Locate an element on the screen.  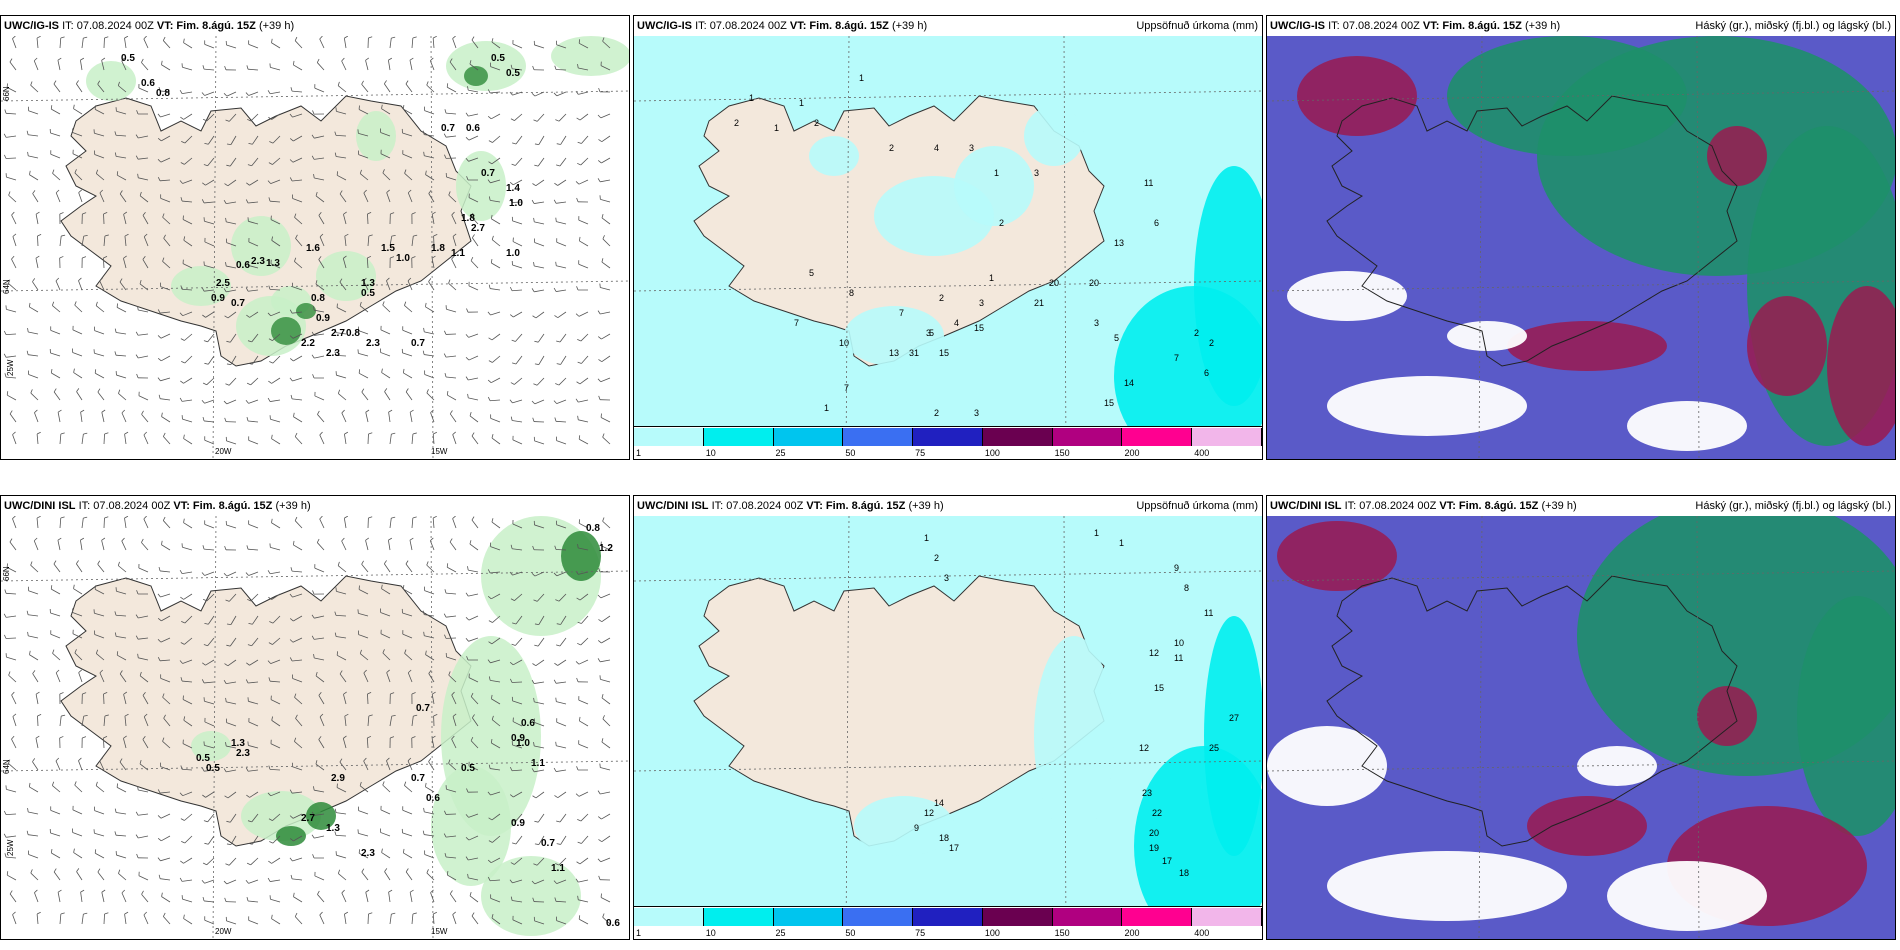
colorbar-tick: 100 is located at coordinates (992, 933).